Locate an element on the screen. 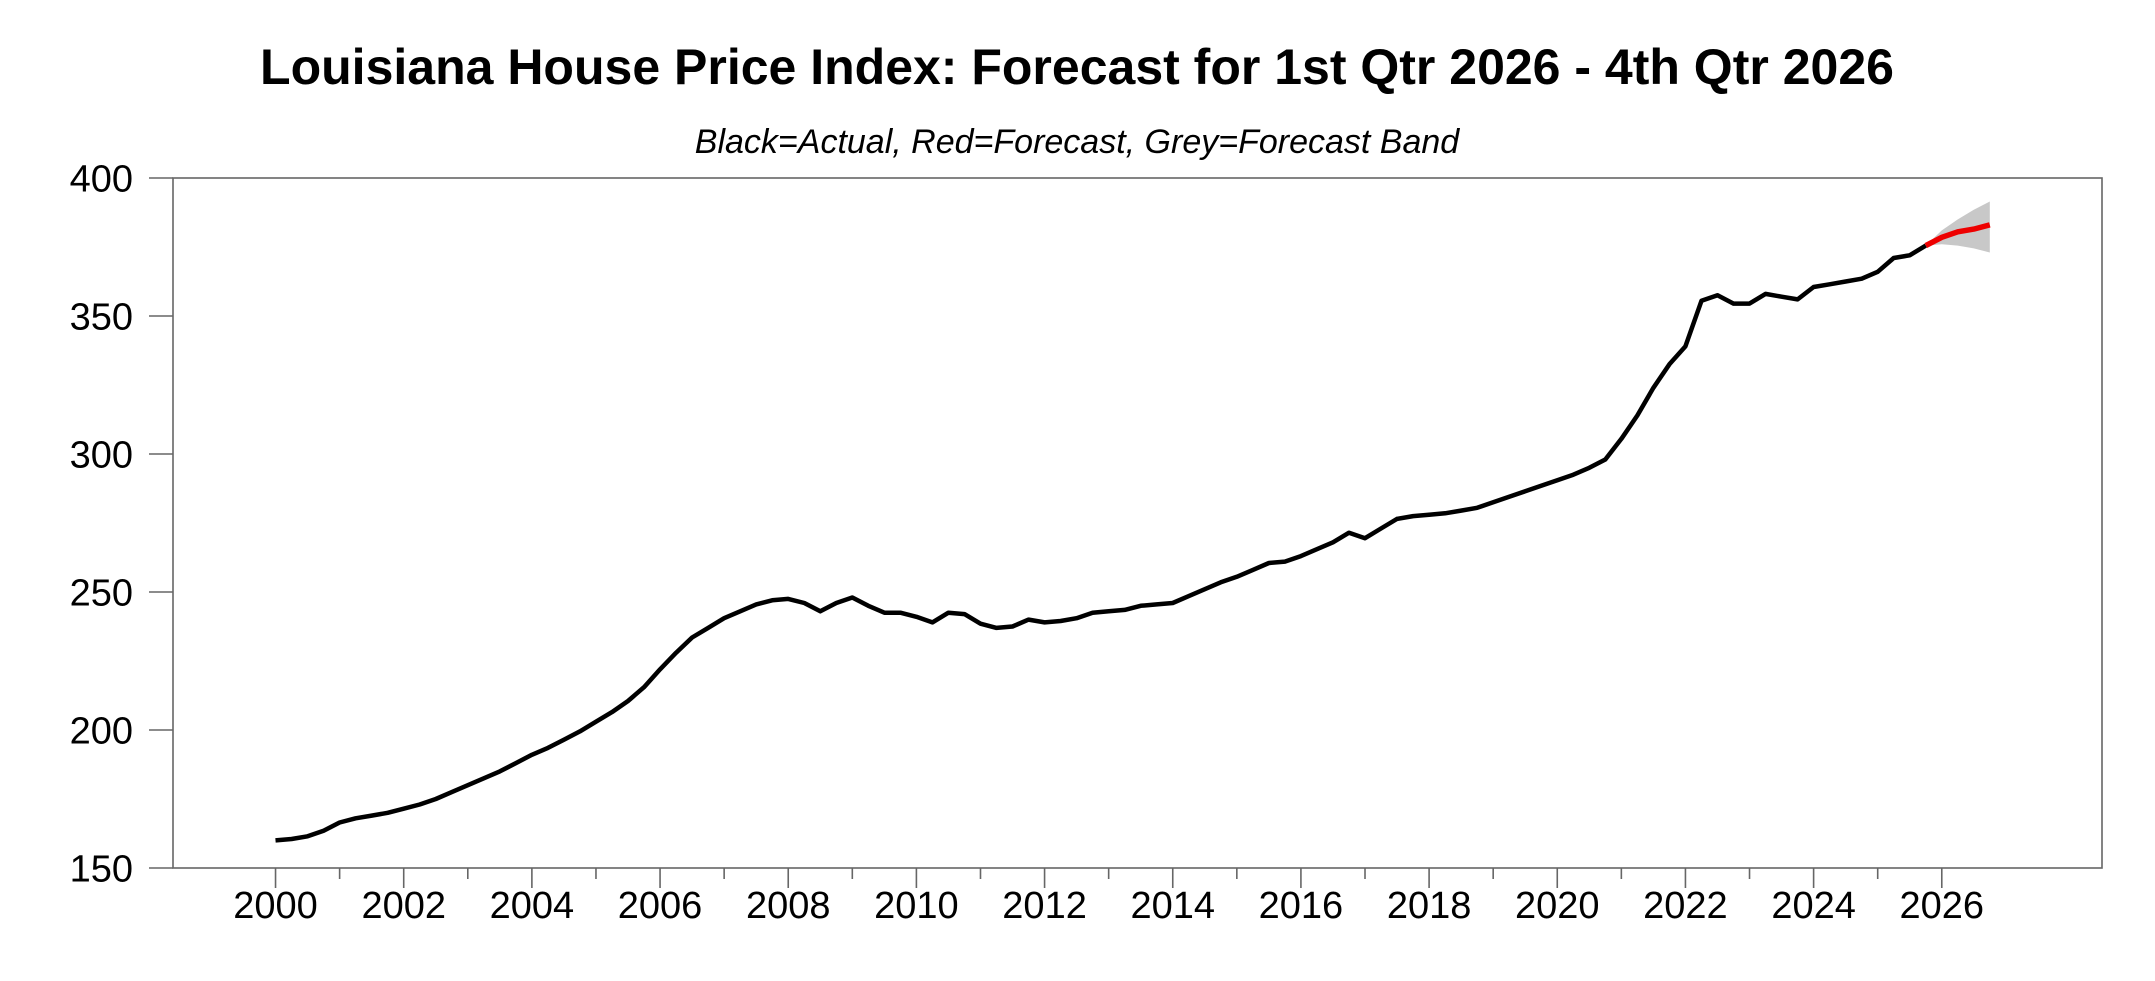 This screenshot has height=981, width=2155. y-axis-tick-label: 200 is located at coordinates (101, 732).